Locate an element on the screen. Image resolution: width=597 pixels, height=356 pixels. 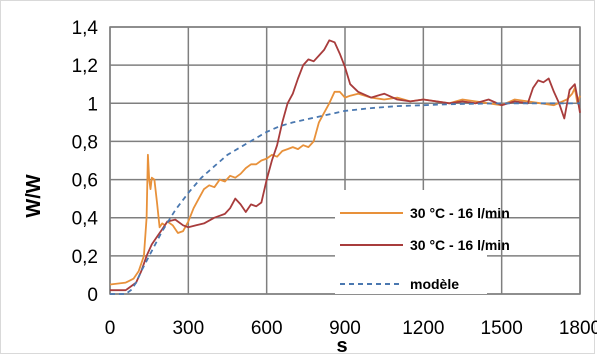
y-axis-title: W/W is located at coordinates (34, 195).